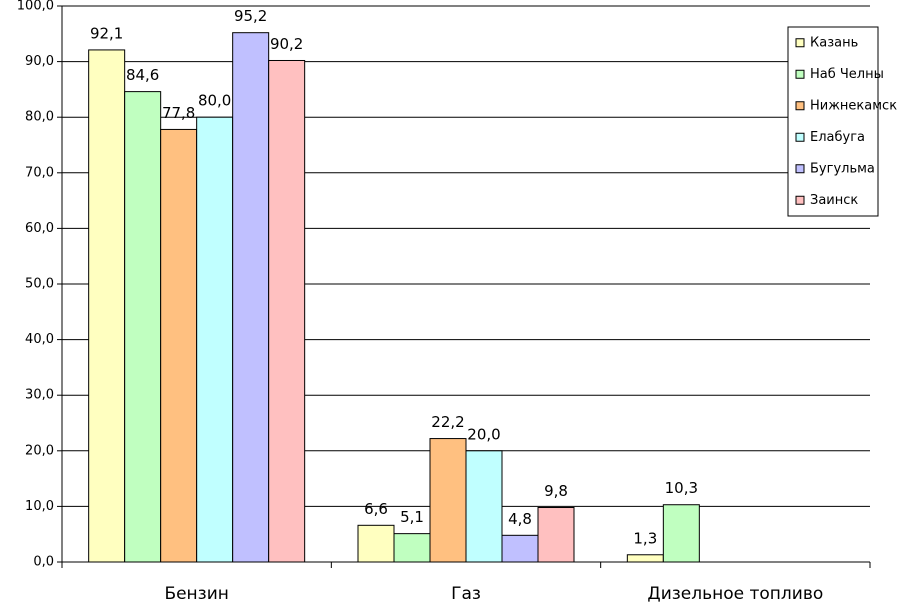 This screenshot has width=907, height=605. What do you see at coordinates (412, 517) in the screenshot?
I see `data-label: 5,1` at bounding box center [412, 517].